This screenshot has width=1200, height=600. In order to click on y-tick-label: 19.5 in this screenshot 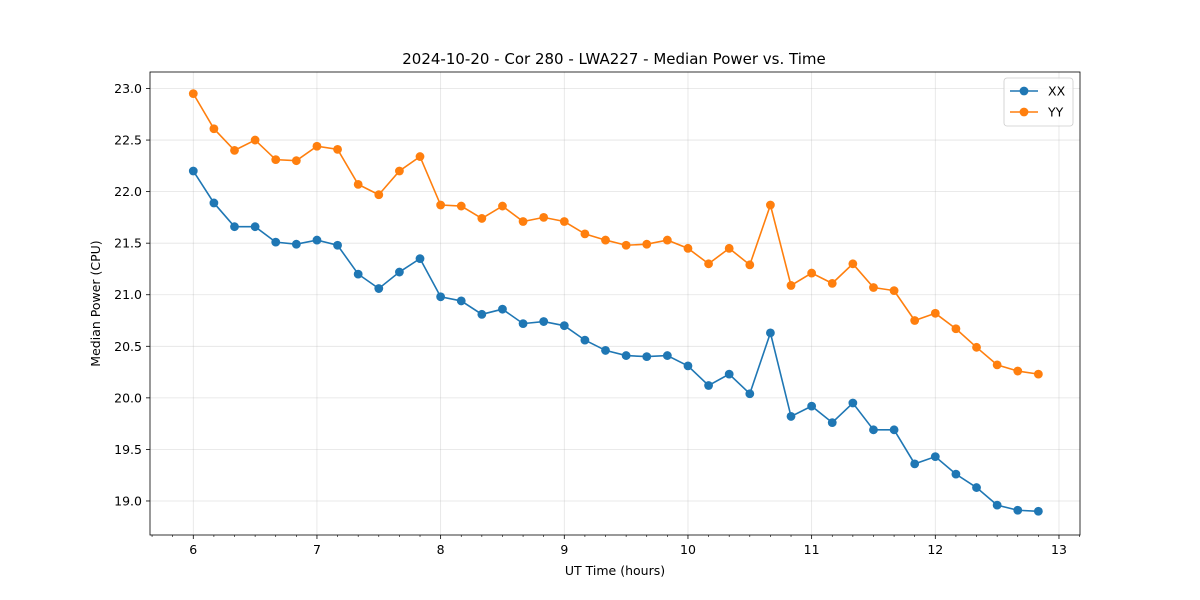, I will do `click(128, 449)`.